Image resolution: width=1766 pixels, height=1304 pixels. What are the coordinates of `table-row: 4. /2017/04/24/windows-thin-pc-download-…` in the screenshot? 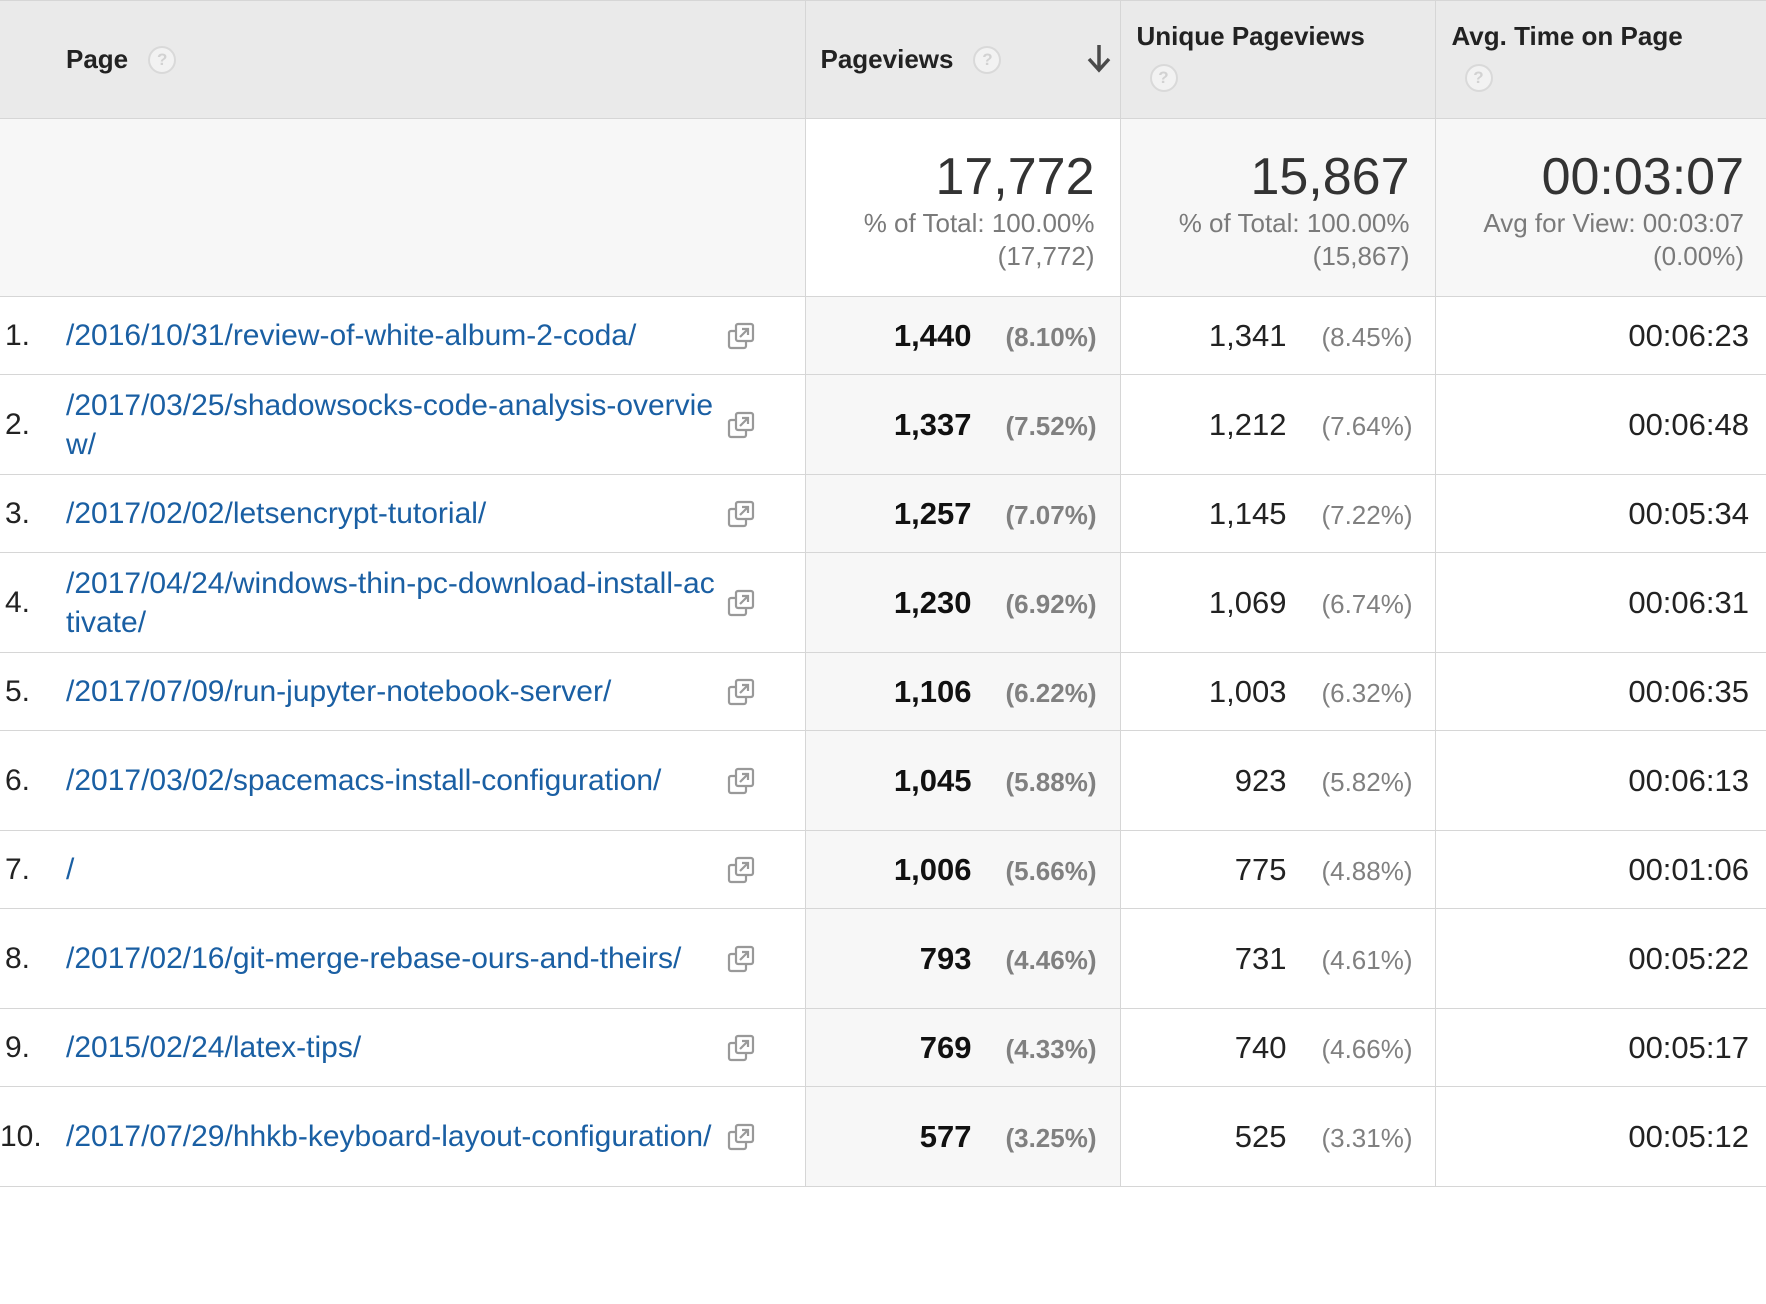 It's located at (883, 602).